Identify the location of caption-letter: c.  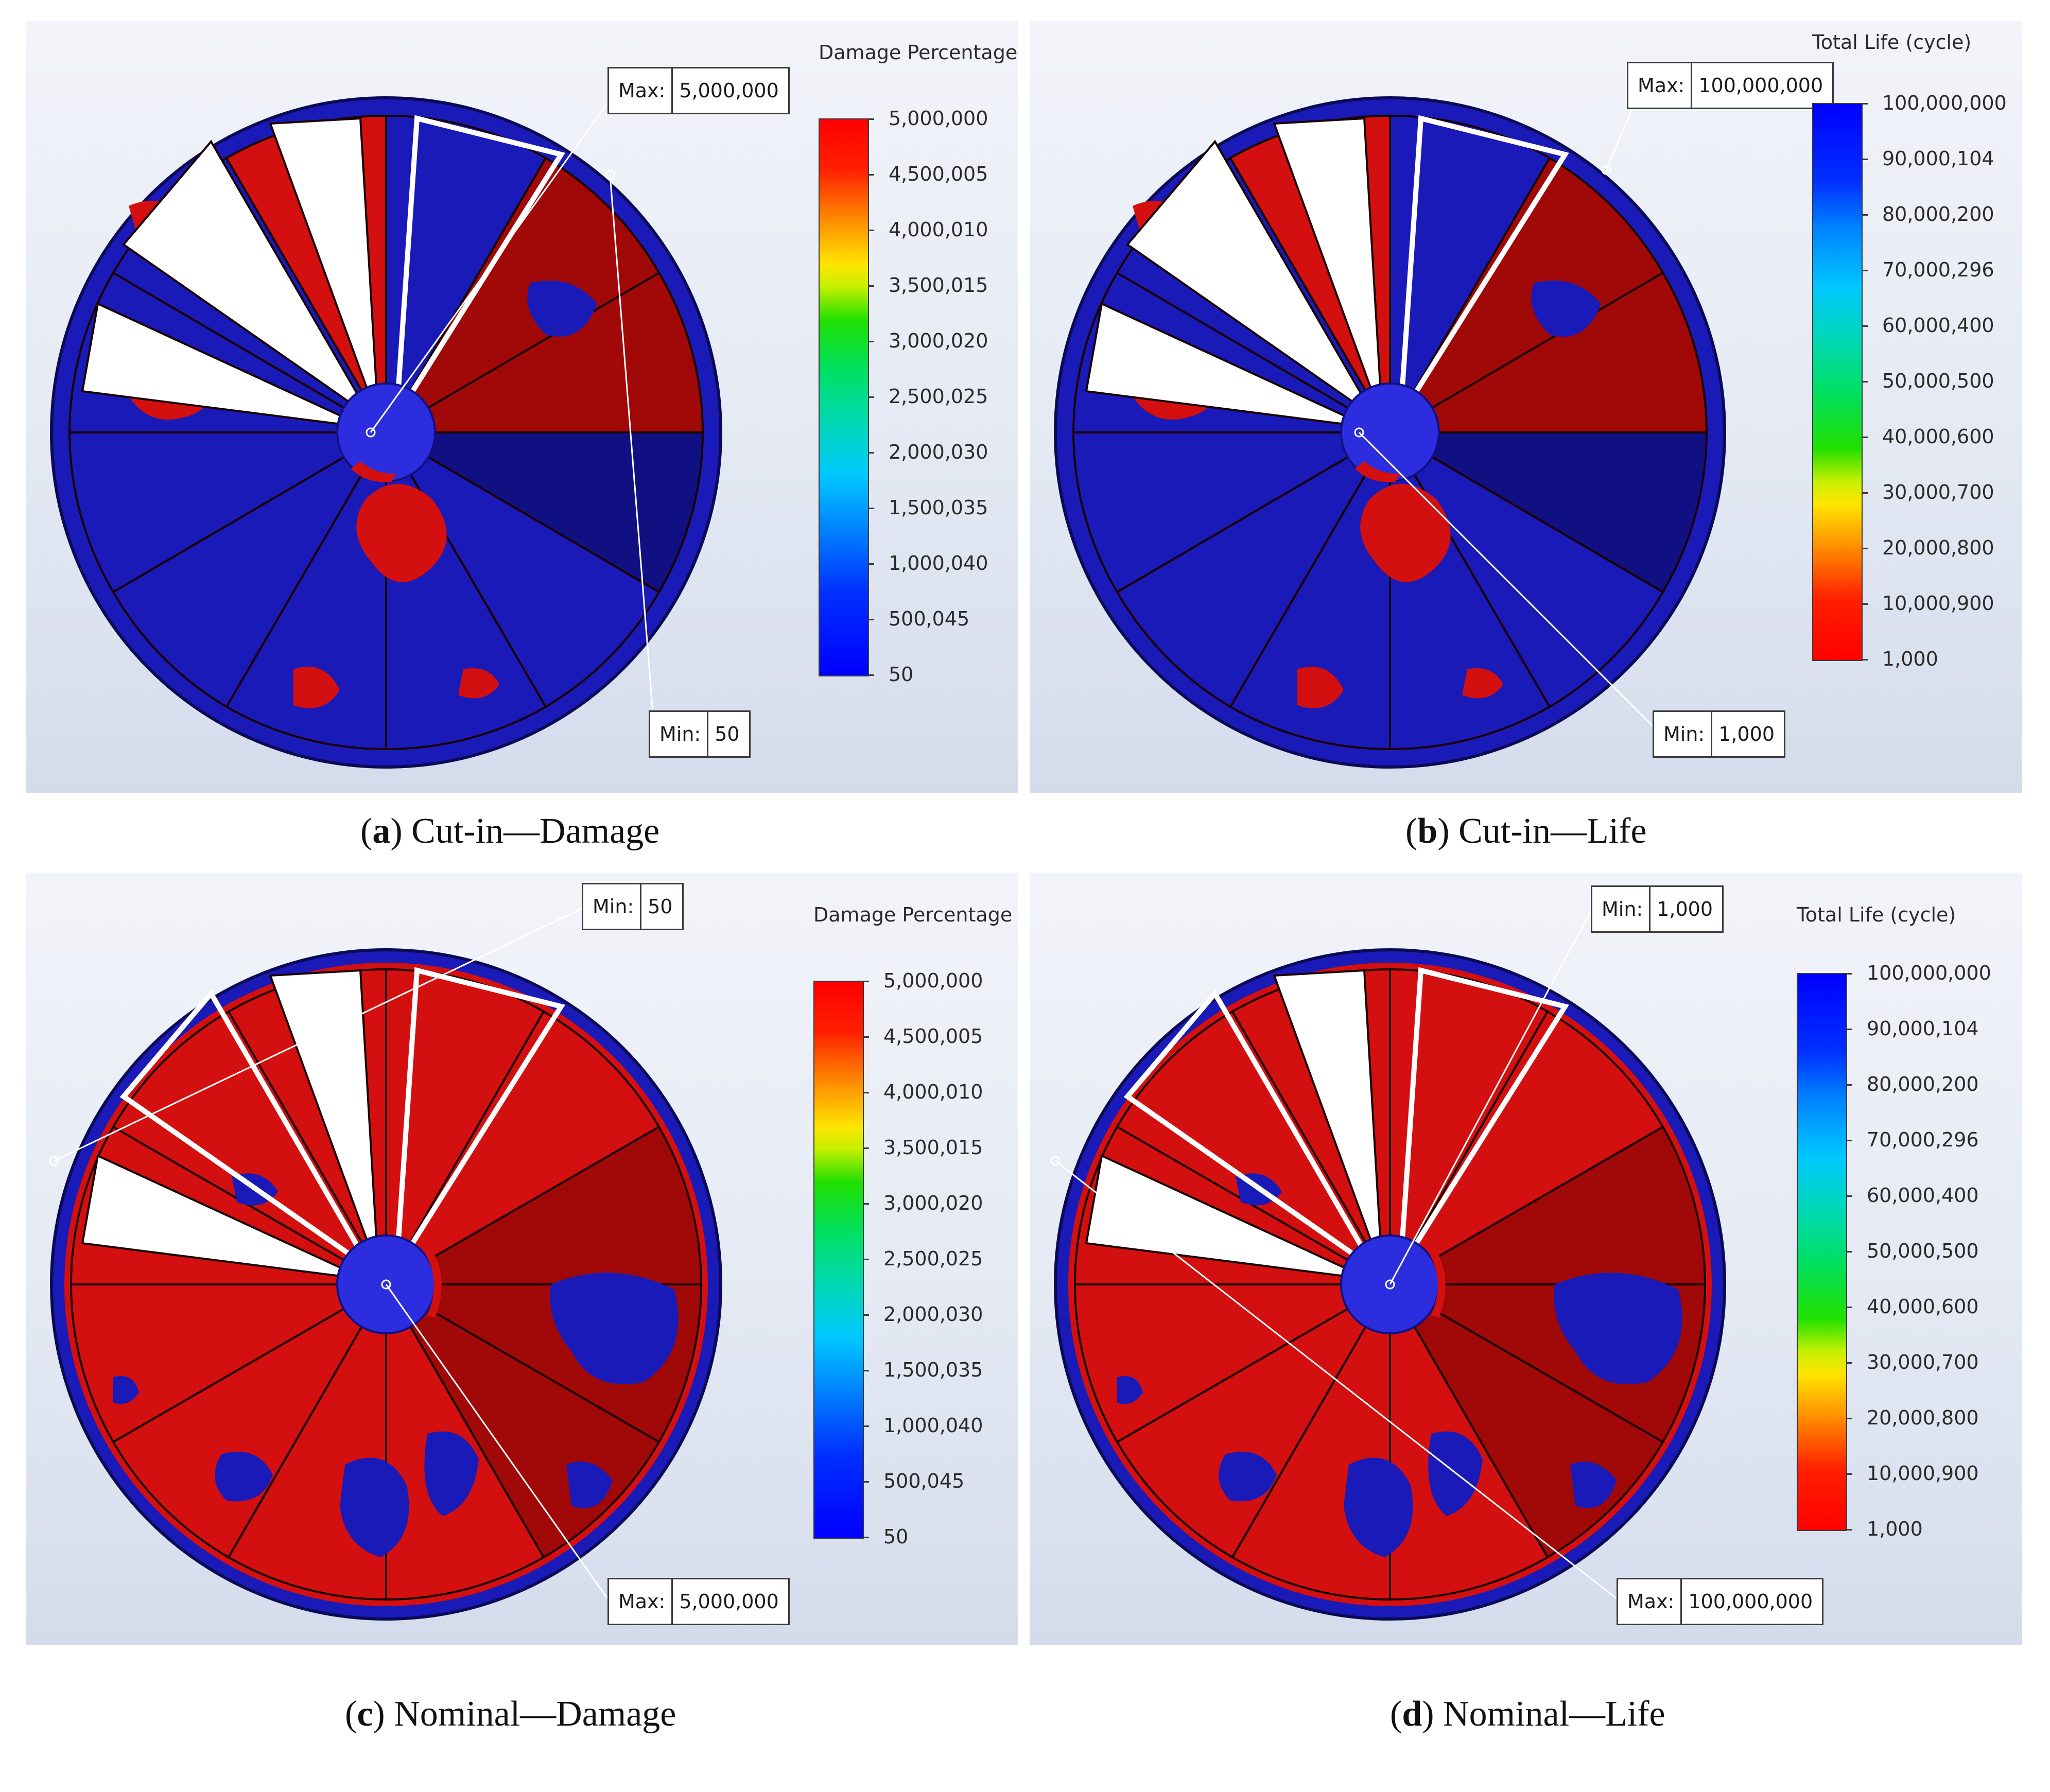
(365, 1714).